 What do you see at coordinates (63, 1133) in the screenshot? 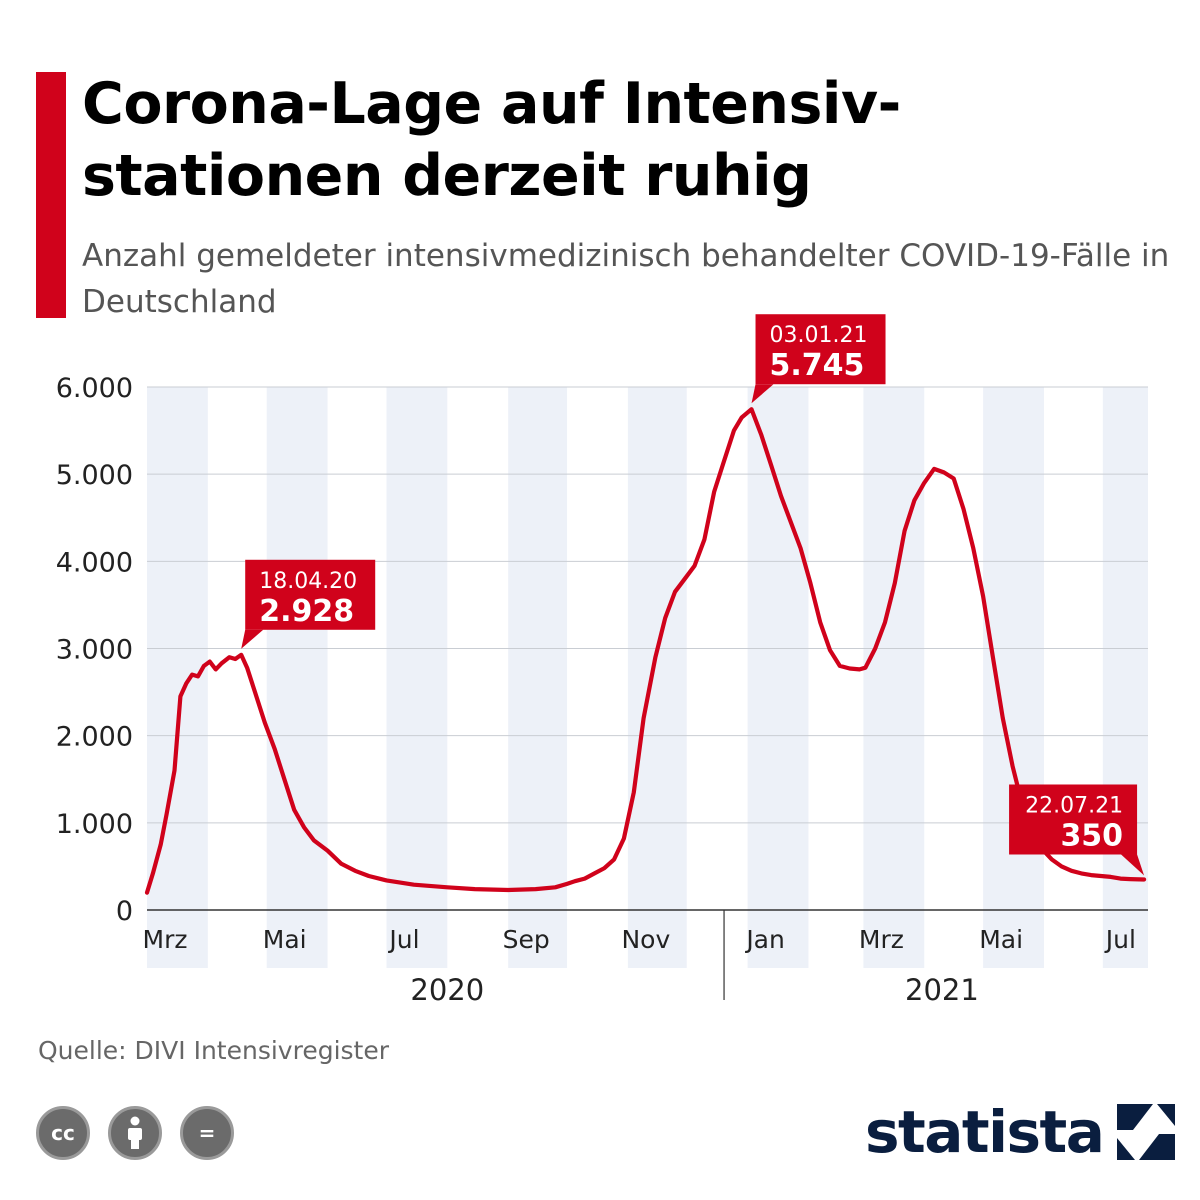
I see `cc-icon: cc` at bounding box center [63, 1133].